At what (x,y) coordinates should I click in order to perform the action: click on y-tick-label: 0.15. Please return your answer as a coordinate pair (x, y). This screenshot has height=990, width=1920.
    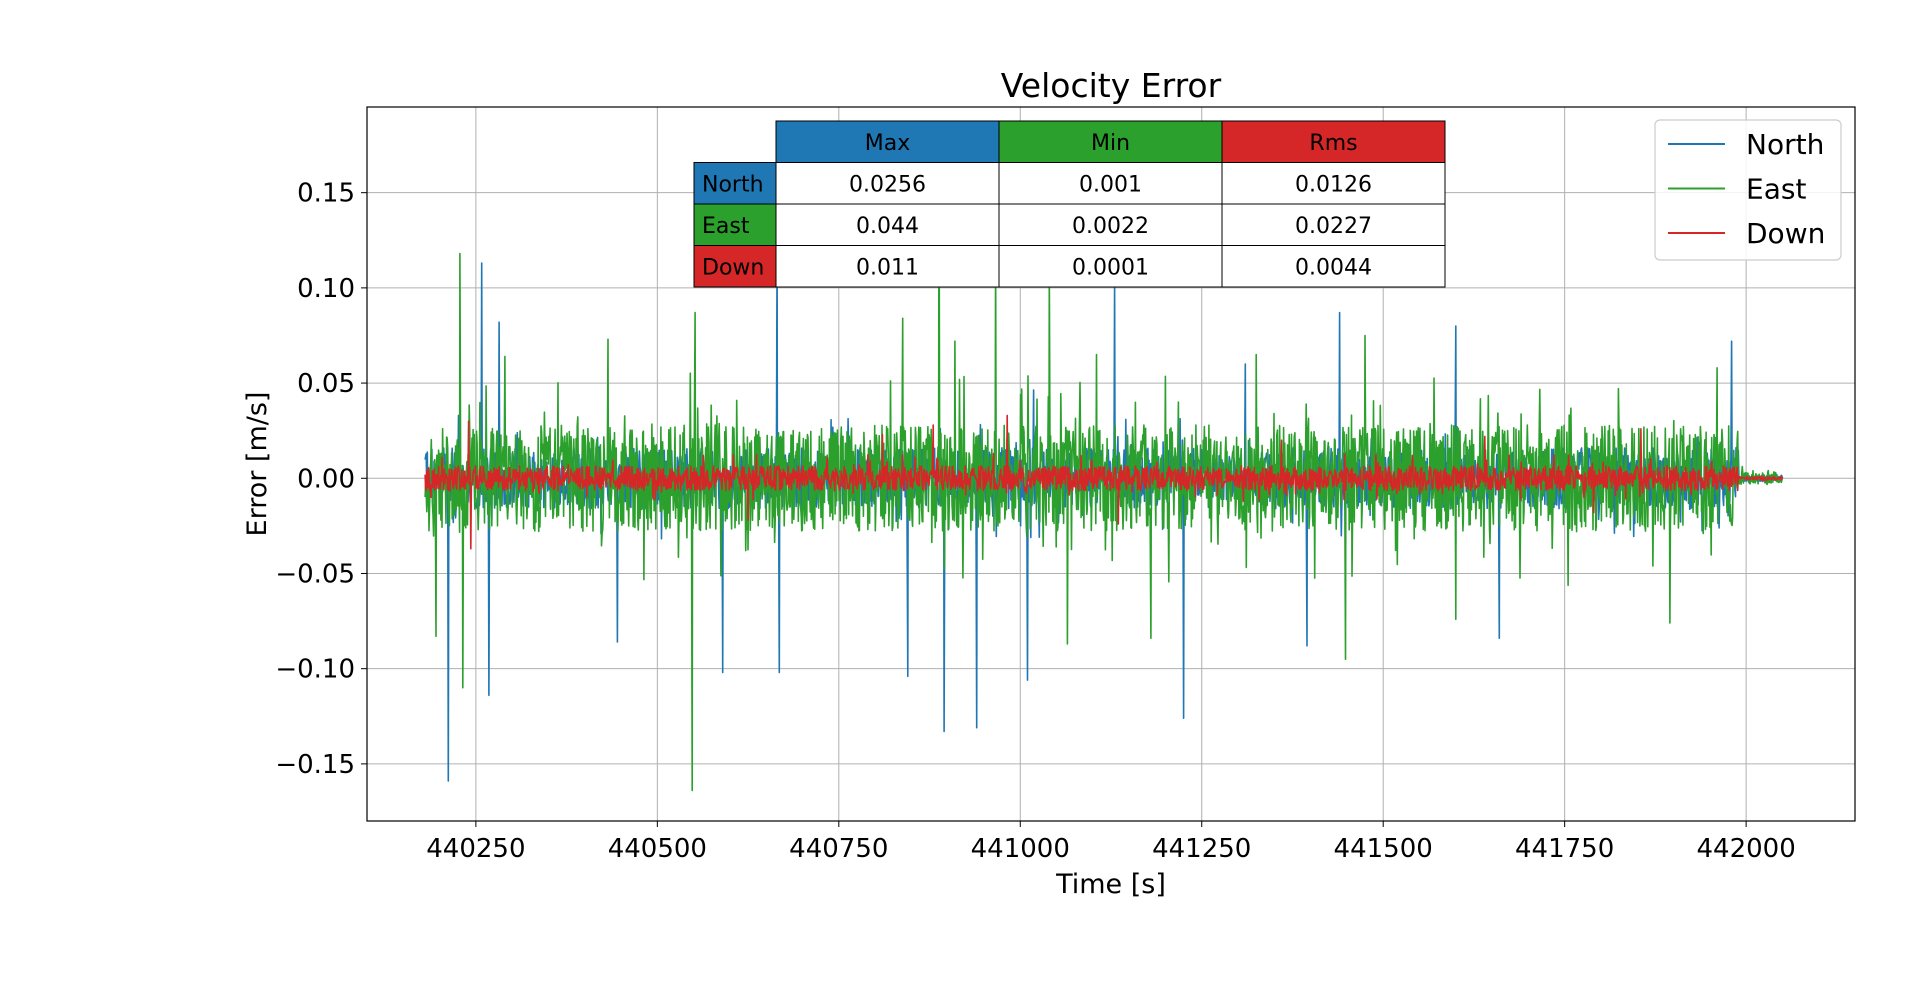
    Looking at the image, I should click on (326, 194).